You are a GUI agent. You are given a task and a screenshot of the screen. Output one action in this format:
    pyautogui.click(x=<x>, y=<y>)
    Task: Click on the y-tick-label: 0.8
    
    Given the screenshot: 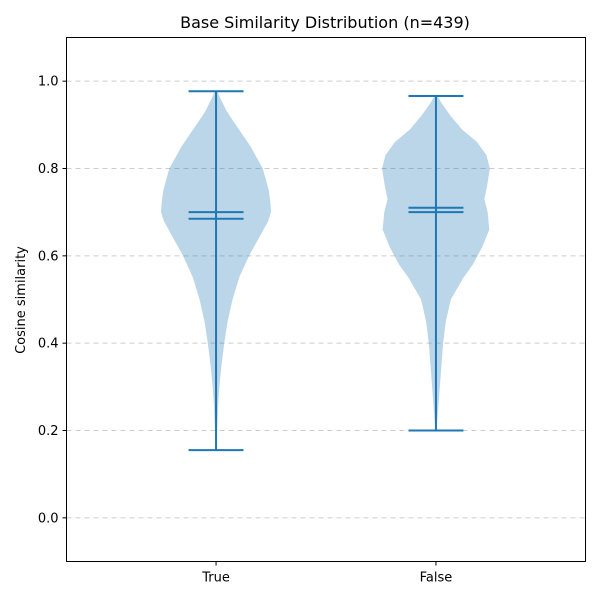 What is the action you would take?
    pyautogui.click(x=48, y=169)
    